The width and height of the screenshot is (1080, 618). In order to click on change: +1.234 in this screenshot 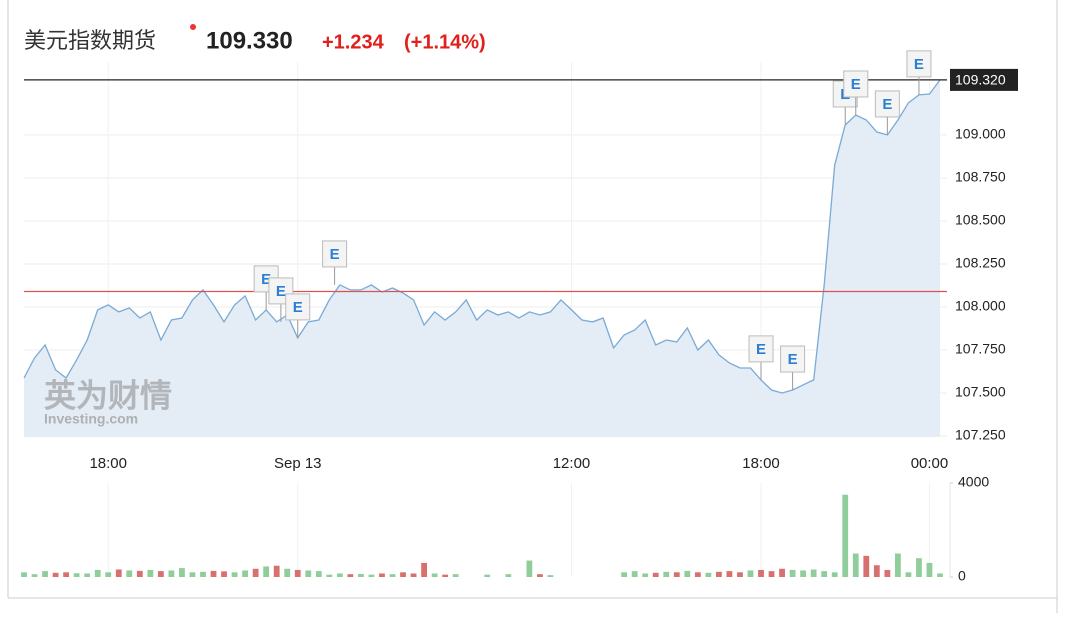, I will do `click(353, 42)`.